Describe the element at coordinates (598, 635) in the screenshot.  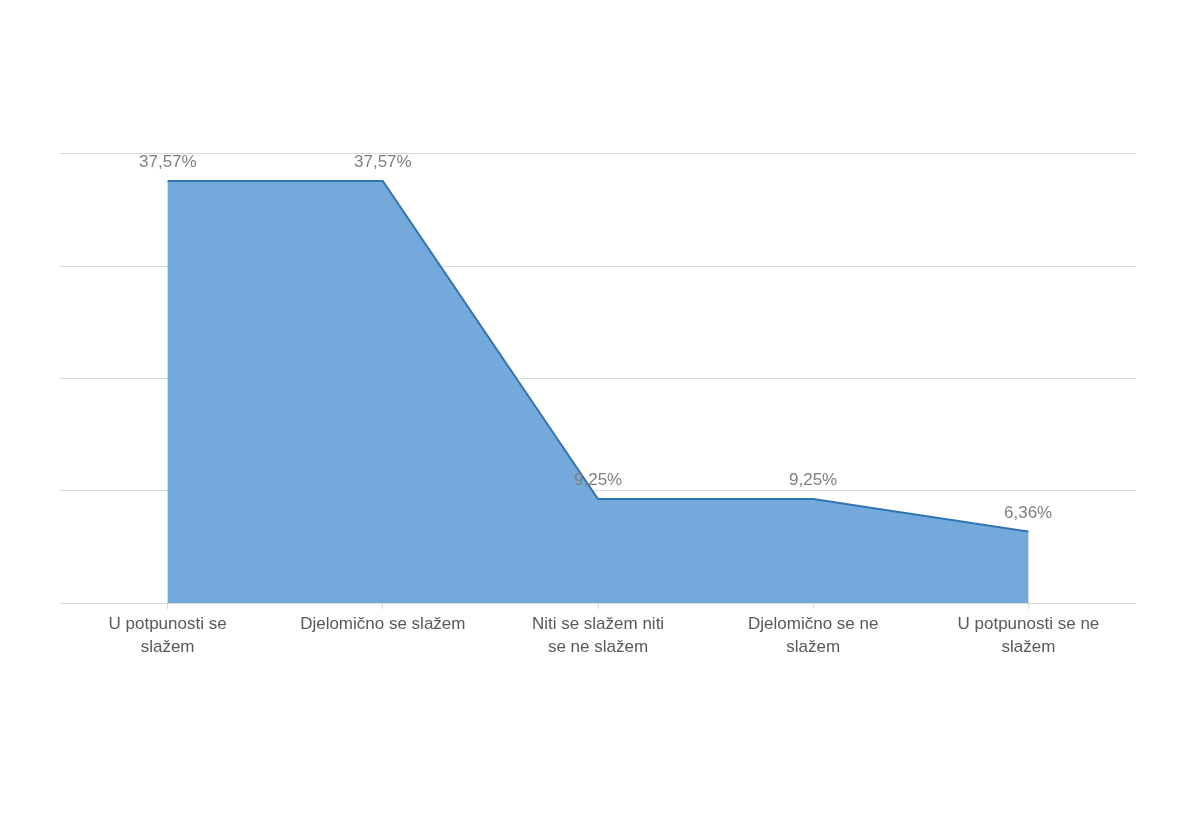
I see `x-tick-label: Niti se slažem niti se ne slažem` at that location.